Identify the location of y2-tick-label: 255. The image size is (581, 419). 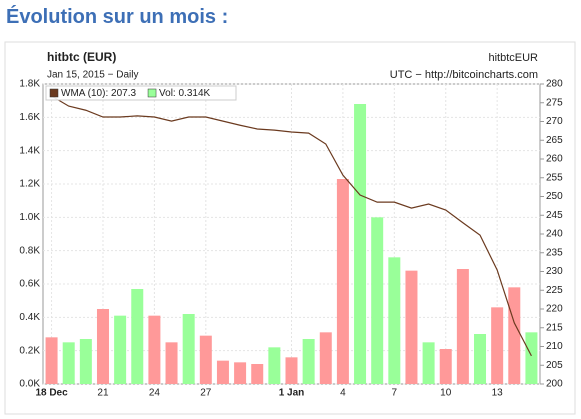
(554, 177).